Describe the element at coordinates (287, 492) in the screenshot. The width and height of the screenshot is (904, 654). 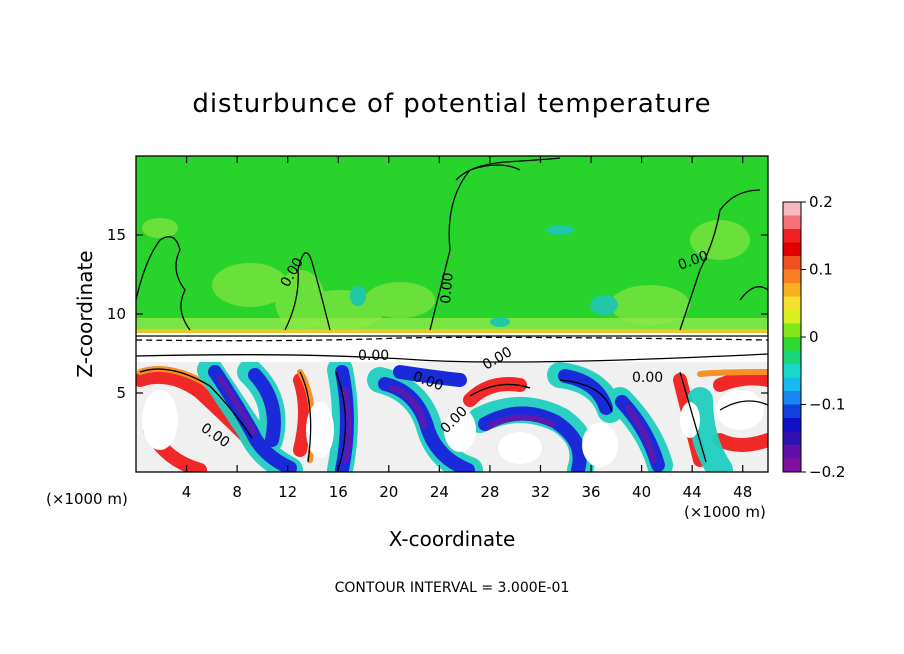
I see `x-tick-label: 12` at that location.